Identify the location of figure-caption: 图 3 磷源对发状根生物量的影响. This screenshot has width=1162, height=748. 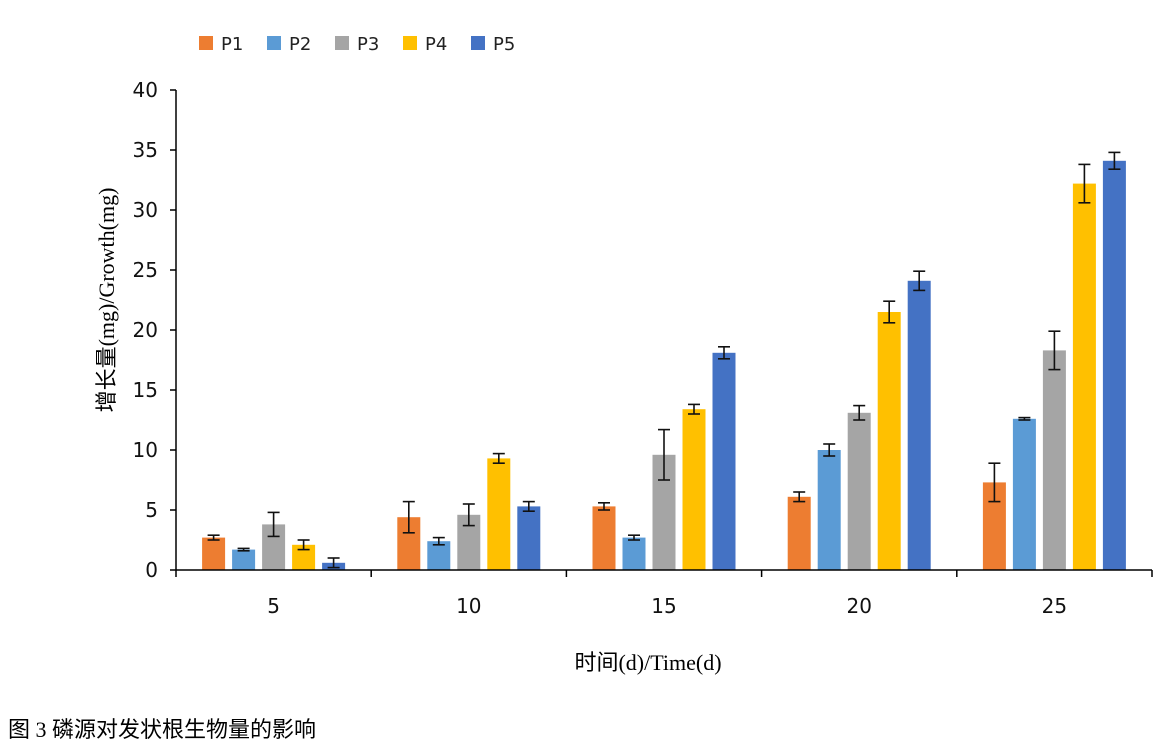
(162, 729).